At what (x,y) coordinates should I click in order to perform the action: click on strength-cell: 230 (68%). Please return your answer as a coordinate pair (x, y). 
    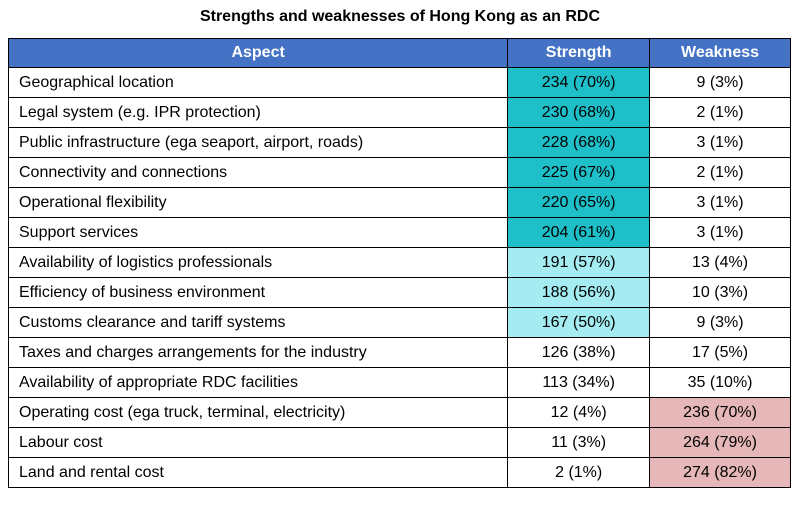
    Looking at the image, I should click on (579, 112).